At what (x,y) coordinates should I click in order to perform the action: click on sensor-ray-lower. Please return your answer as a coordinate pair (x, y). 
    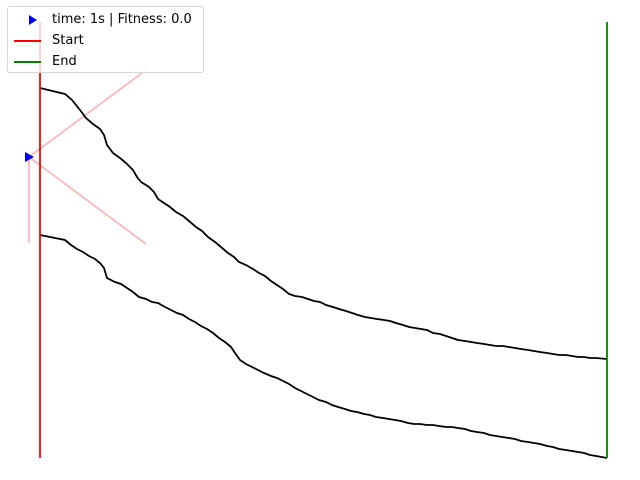
    Looking at the image, I should click on (87, 200).